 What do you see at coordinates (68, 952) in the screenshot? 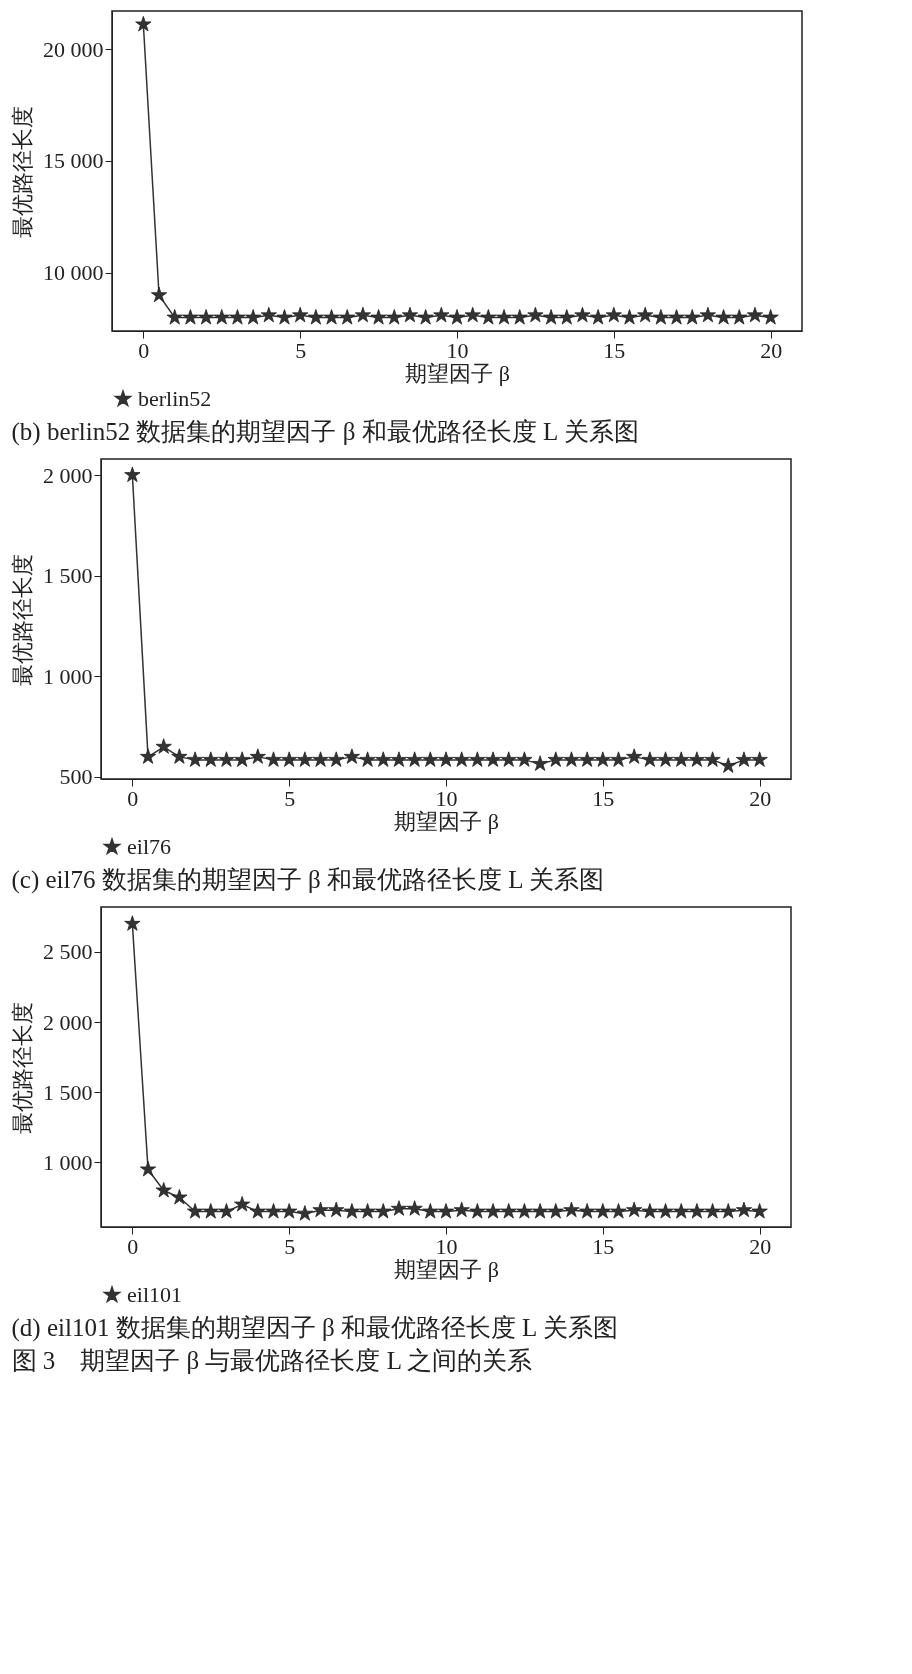
I see `y-tick-label: 2 500` at bounding box center [68, 952].